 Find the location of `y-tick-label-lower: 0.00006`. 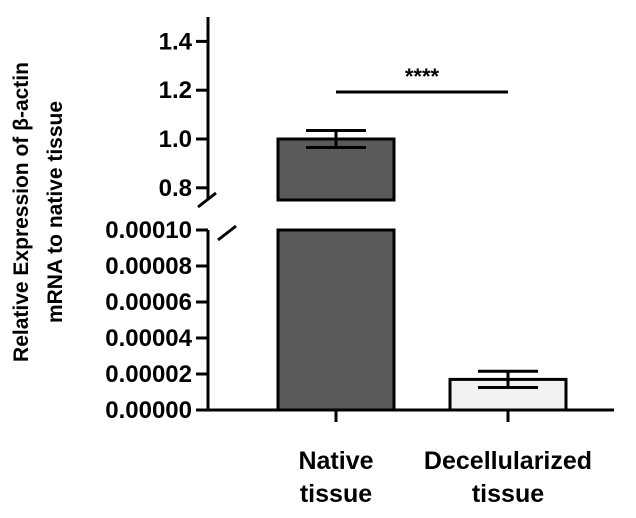

y-tick-label-lower: 0.00006 is located at coordinates (148, 302).